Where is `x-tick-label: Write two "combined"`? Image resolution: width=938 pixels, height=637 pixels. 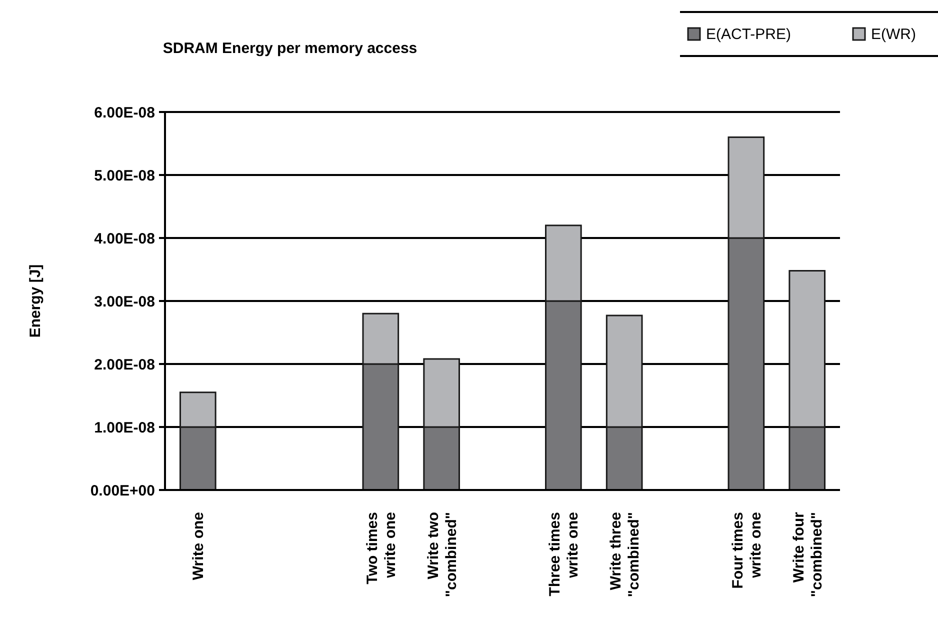 x-tick-label: Write two "combined" is located at coordinates (442, 555).